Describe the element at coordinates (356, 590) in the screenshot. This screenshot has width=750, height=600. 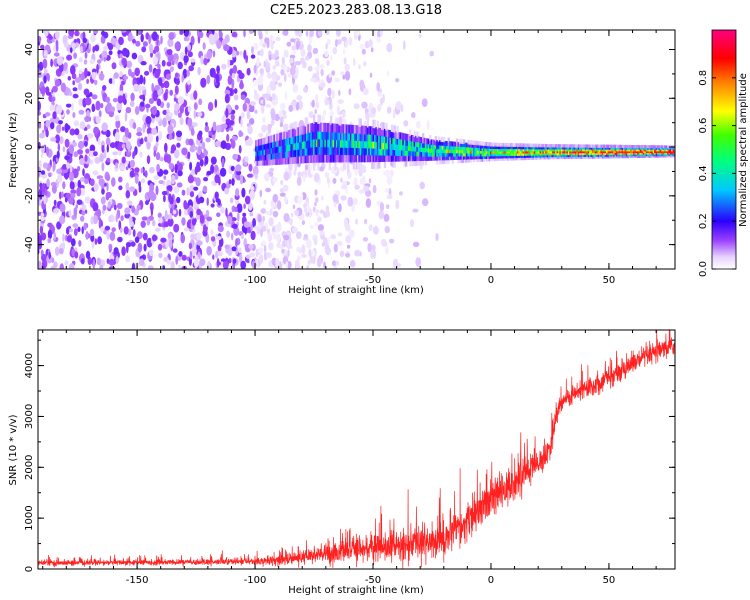
I see `snr-x-axis-label: Height of straight line (km)` at that location.